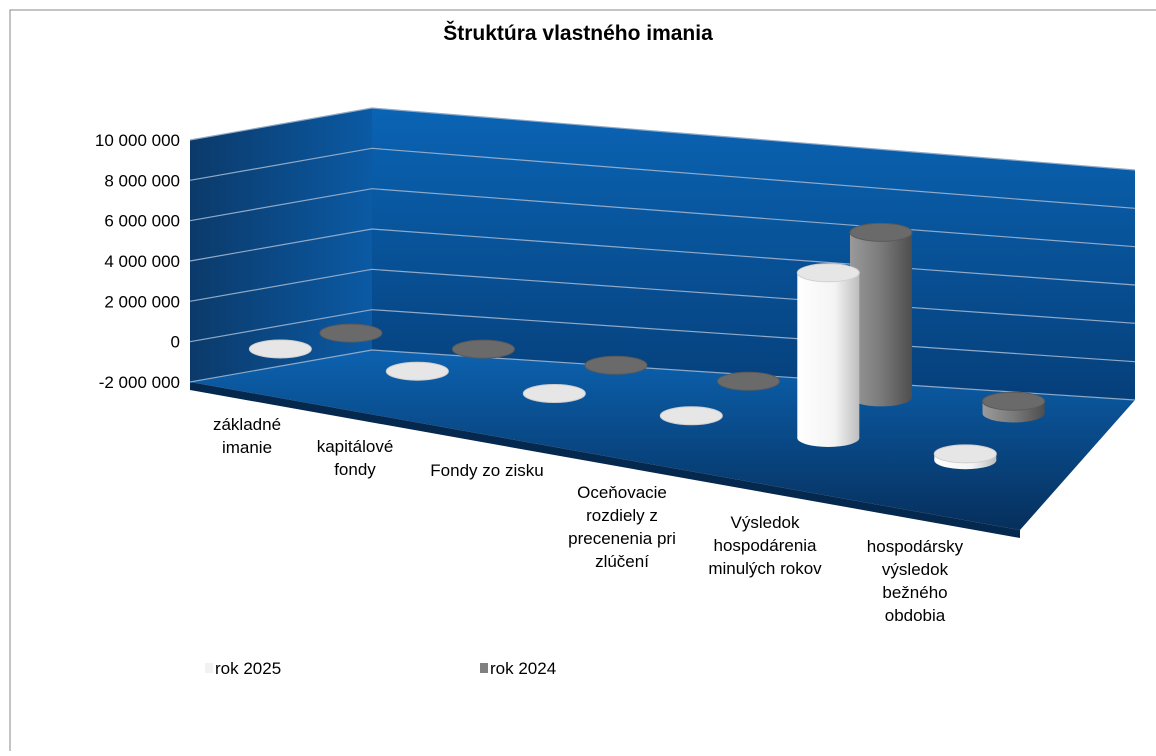  I want to click on x-tick-label: Výsledok hospodárenia minulých rokov, so click(765, 545).